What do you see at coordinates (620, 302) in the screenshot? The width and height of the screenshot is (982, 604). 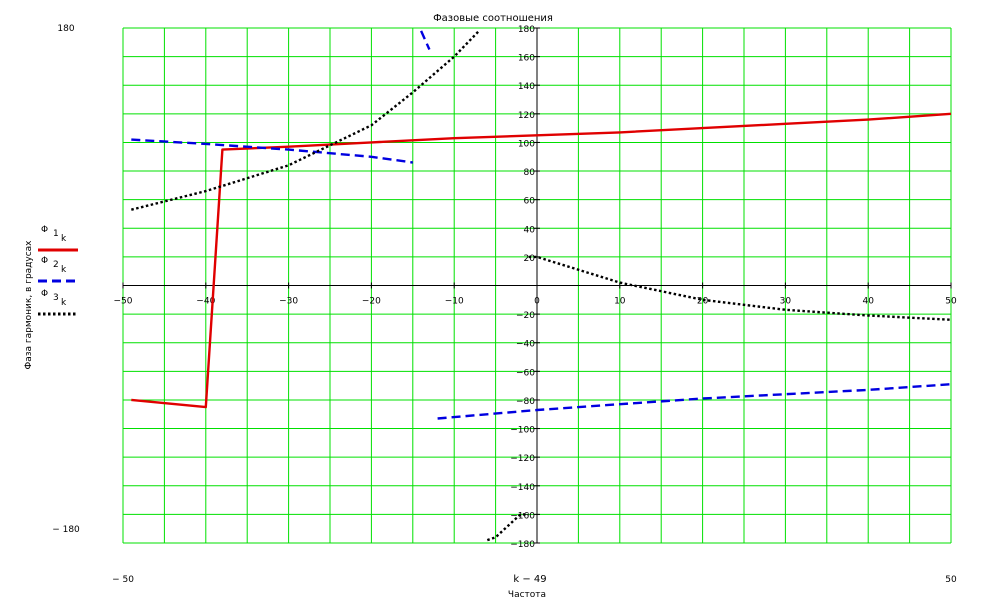 I see `x-tick-label: 10` at bounding box center [620, 302].